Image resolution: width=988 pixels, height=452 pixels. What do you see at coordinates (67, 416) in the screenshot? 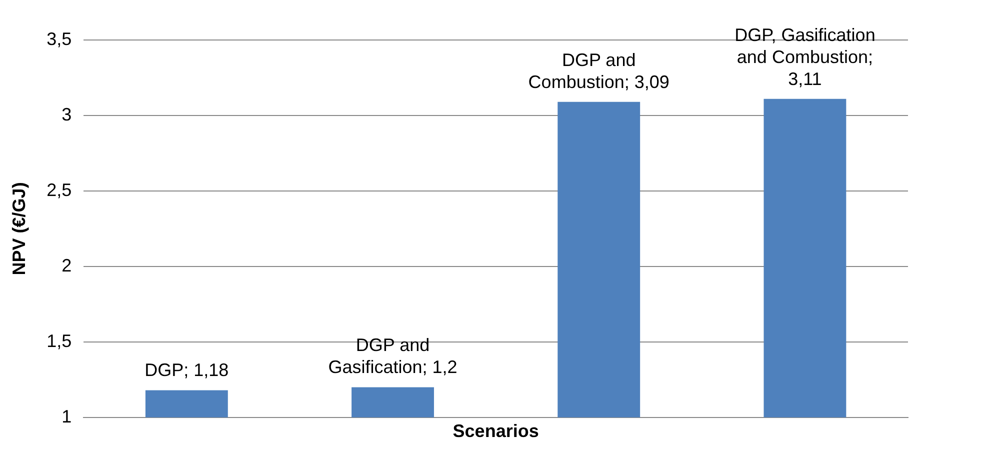
I see `y-tick-label: 1` at bounding box center [67, 416].